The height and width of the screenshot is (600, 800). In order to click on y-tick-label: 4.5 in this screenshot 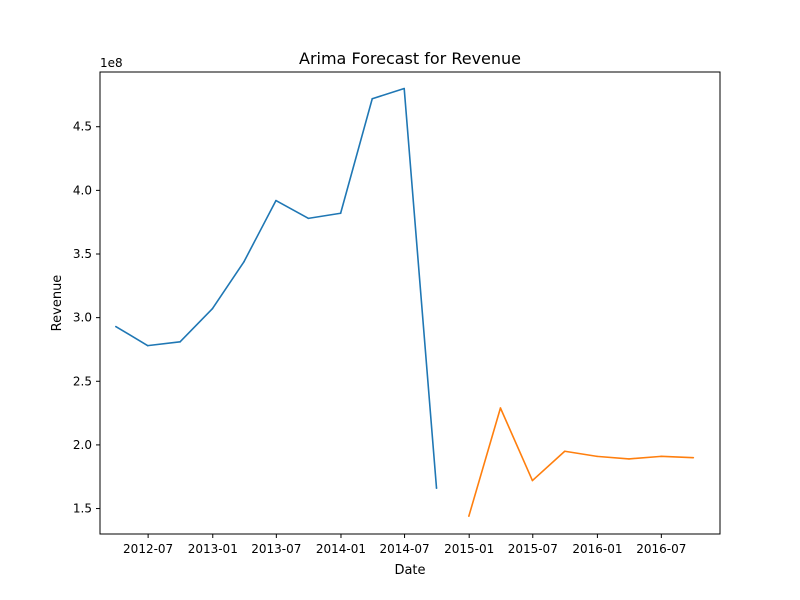, I will do `click(82, 127)`.